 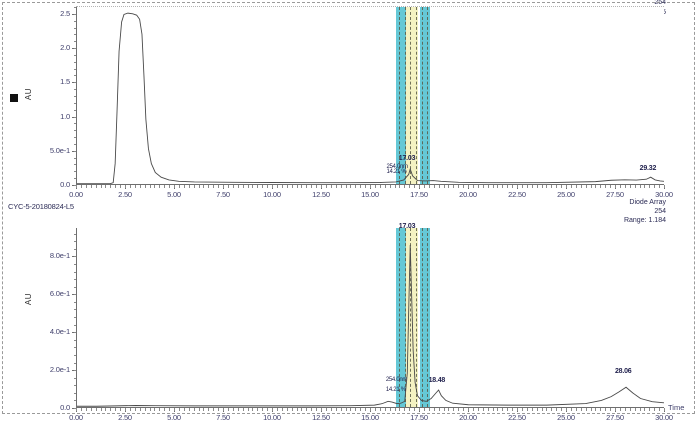 What do you see at coordinates (59, 294) in the screenshot?
I see `y-tick-label: 6.0e-1` at bounding box center [59, 294].